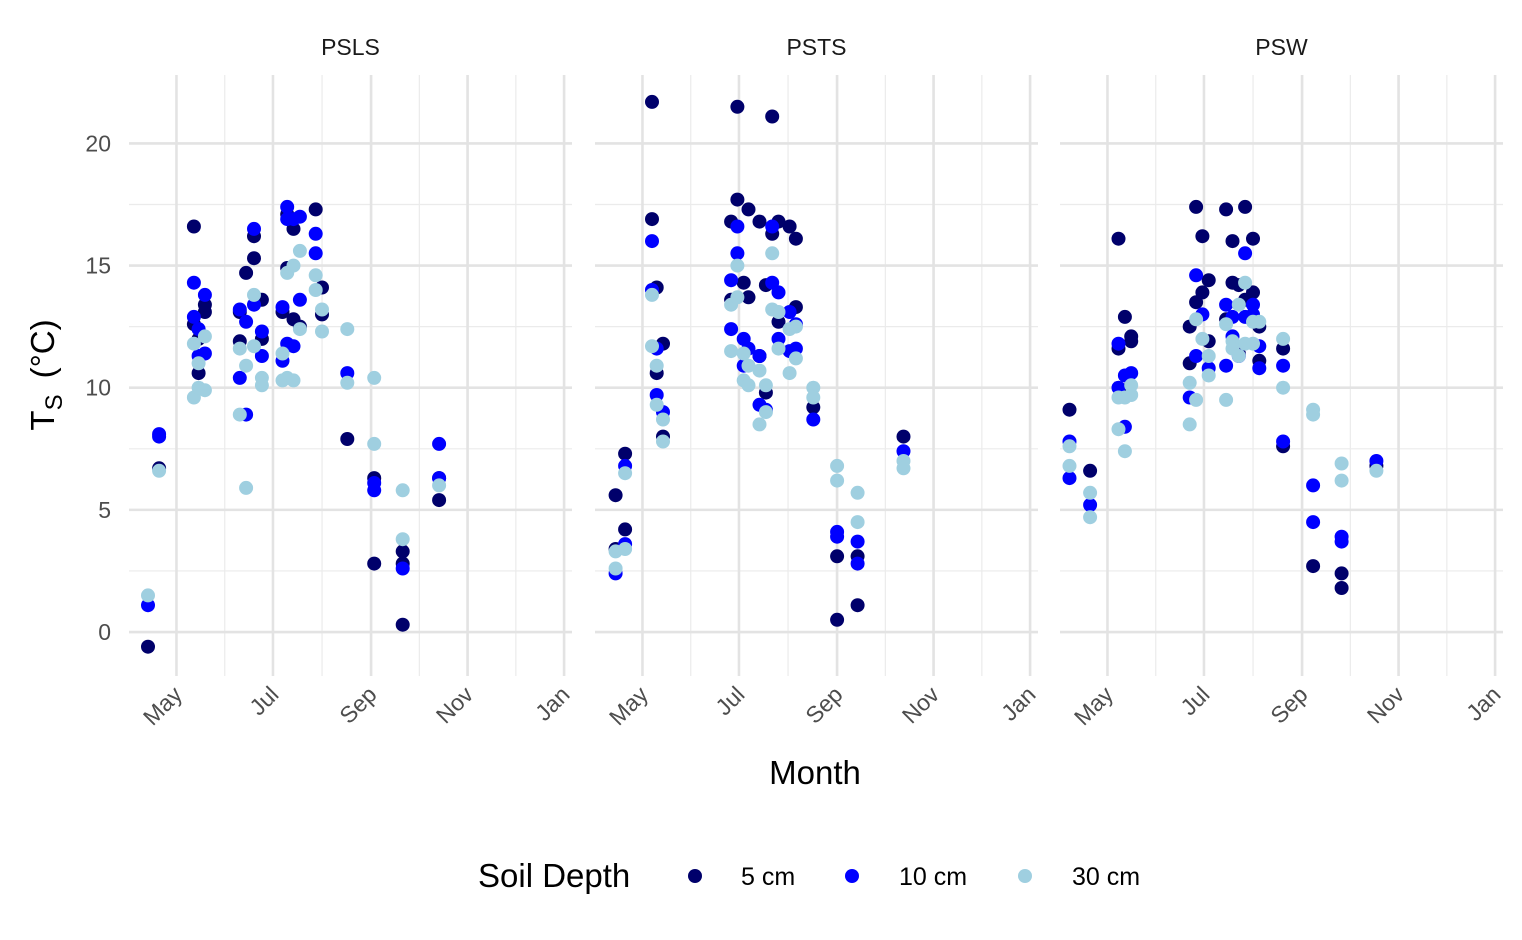 Image resolution: width=1522 pixels, height=940 pixels. Describe the element at coordinates (1079, 877) in the screenshot. I see `legend-item-30cm: 30 cm` at that location.